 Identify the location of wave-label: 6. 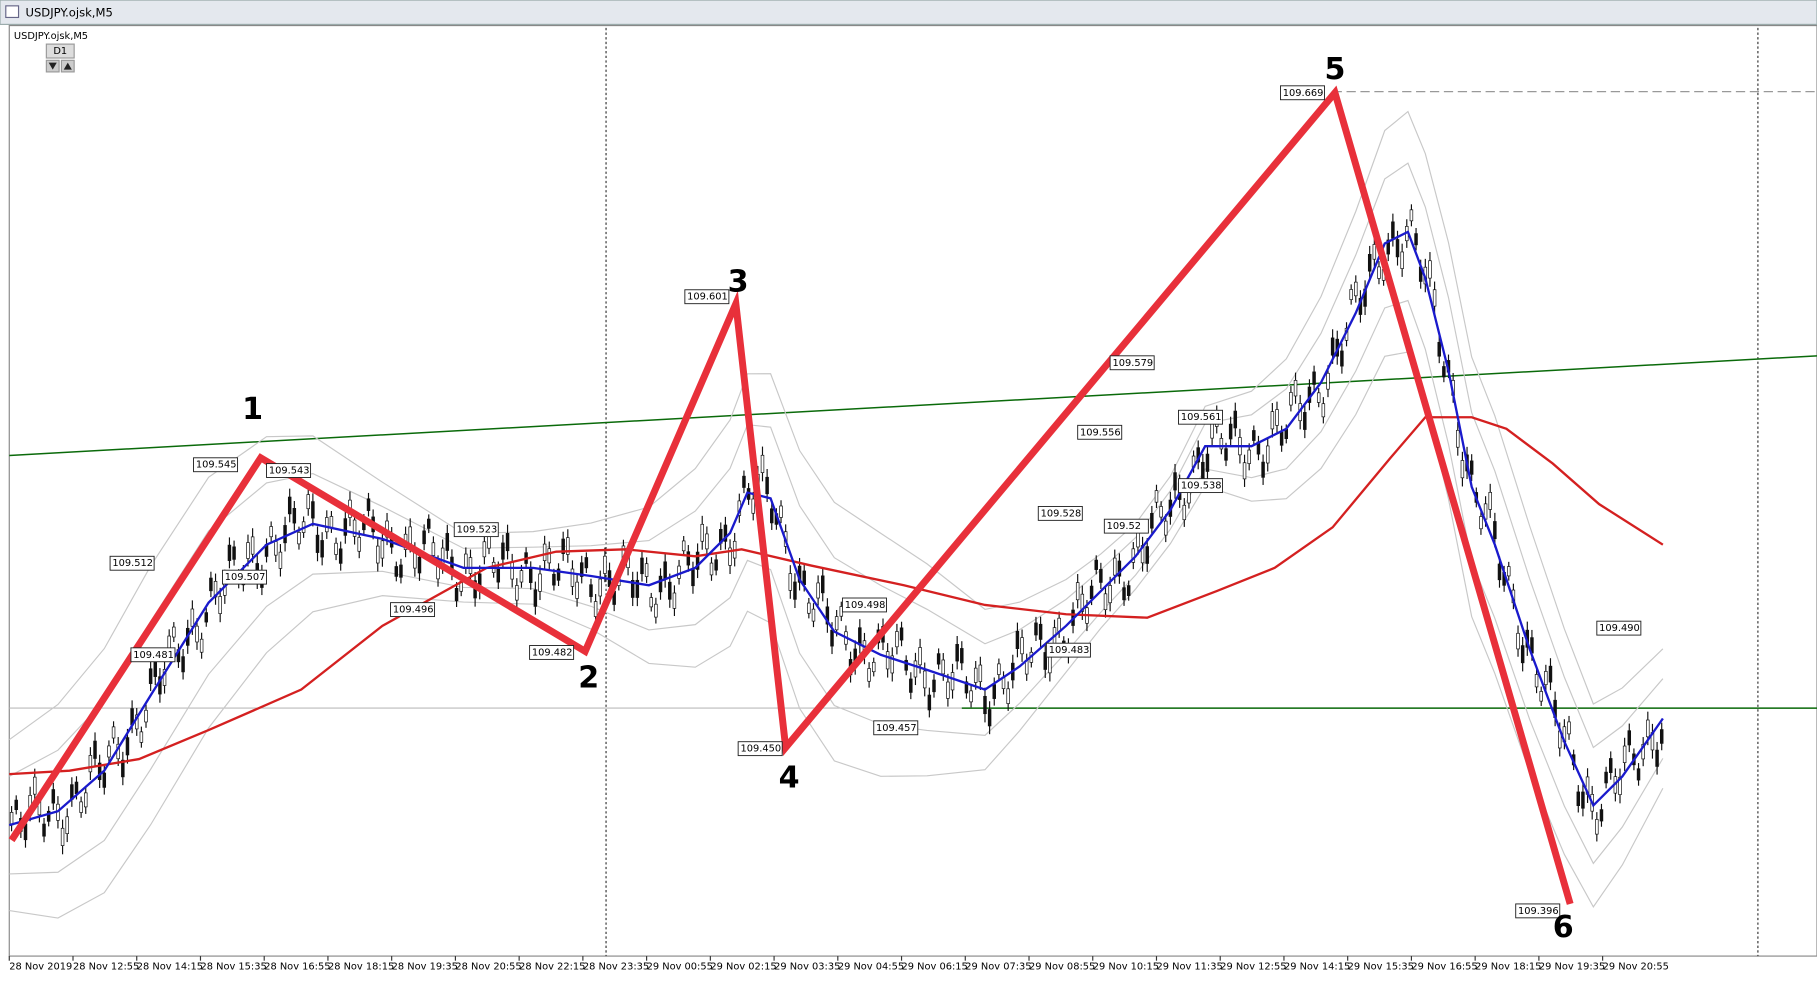
(1563, 927).